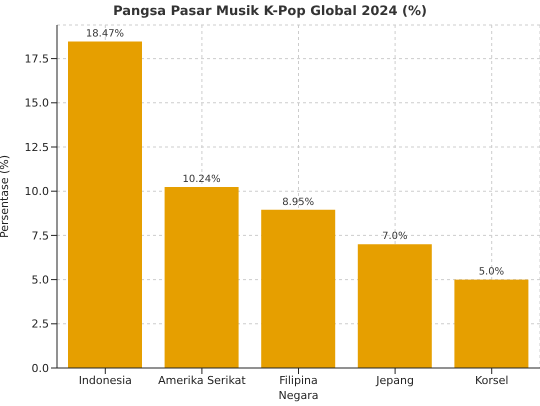 This screenshot has width=540, height=406. I want to click on y-axis-title: Persentase (%), so click(5, 196).